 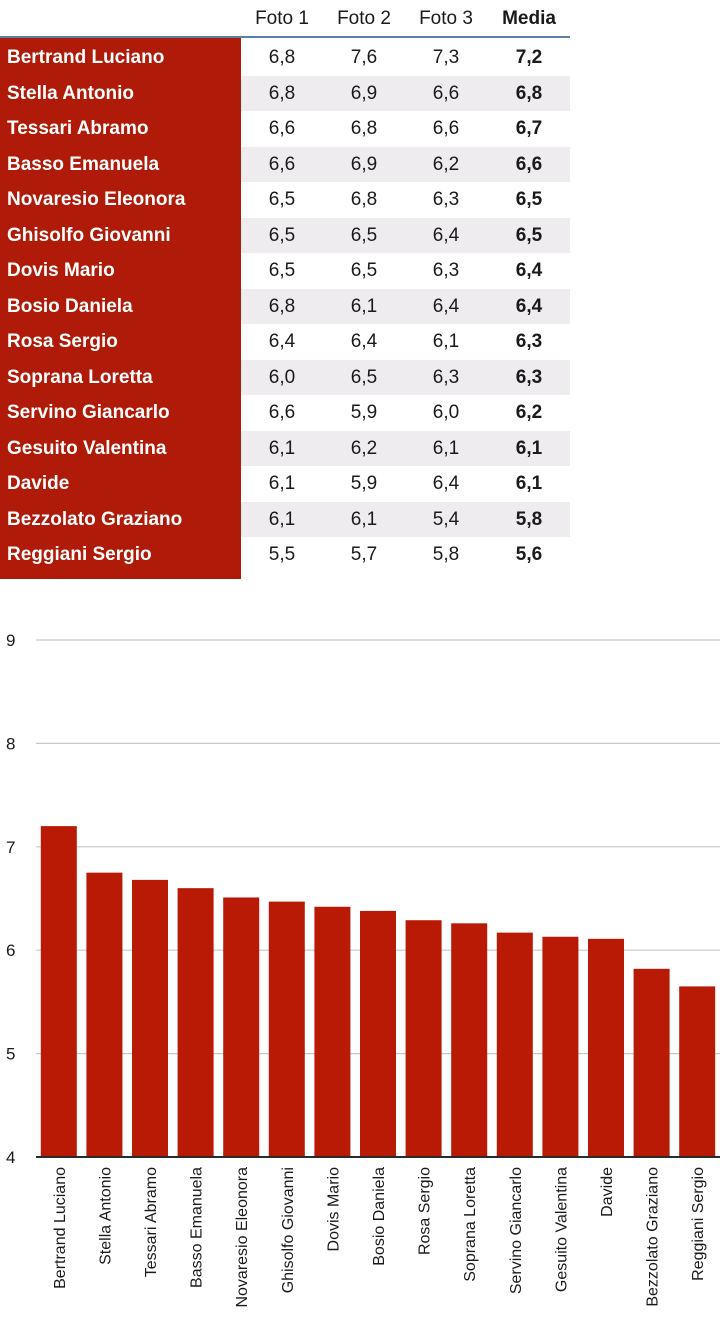 I want to click on table-row: Servino Giancarlo 6,6 5,9 6,0 6,2, so click(x=285, y=413).